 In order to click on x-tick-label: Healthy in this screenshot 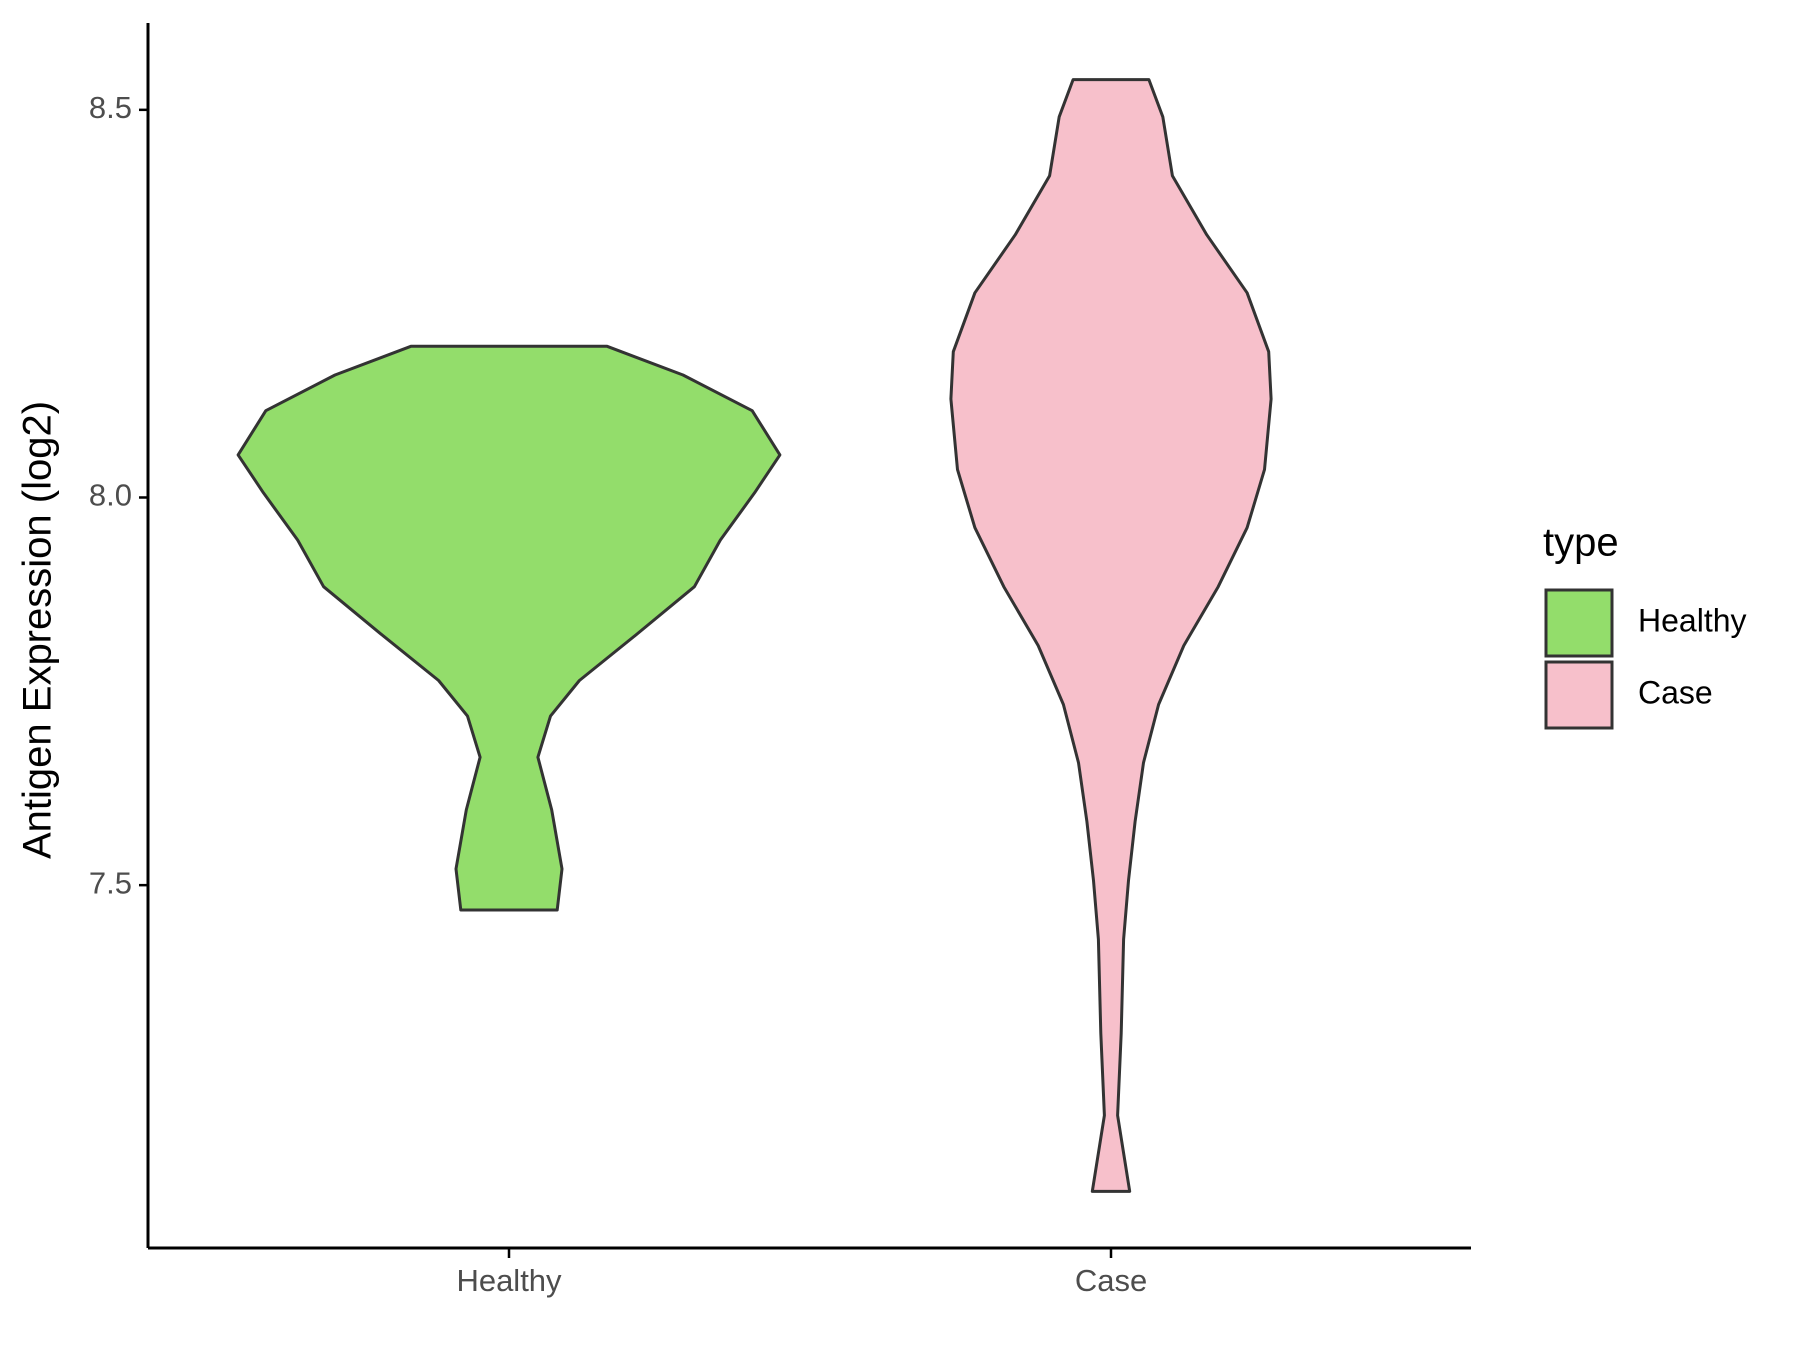, I will do `click(509, 1280)`.